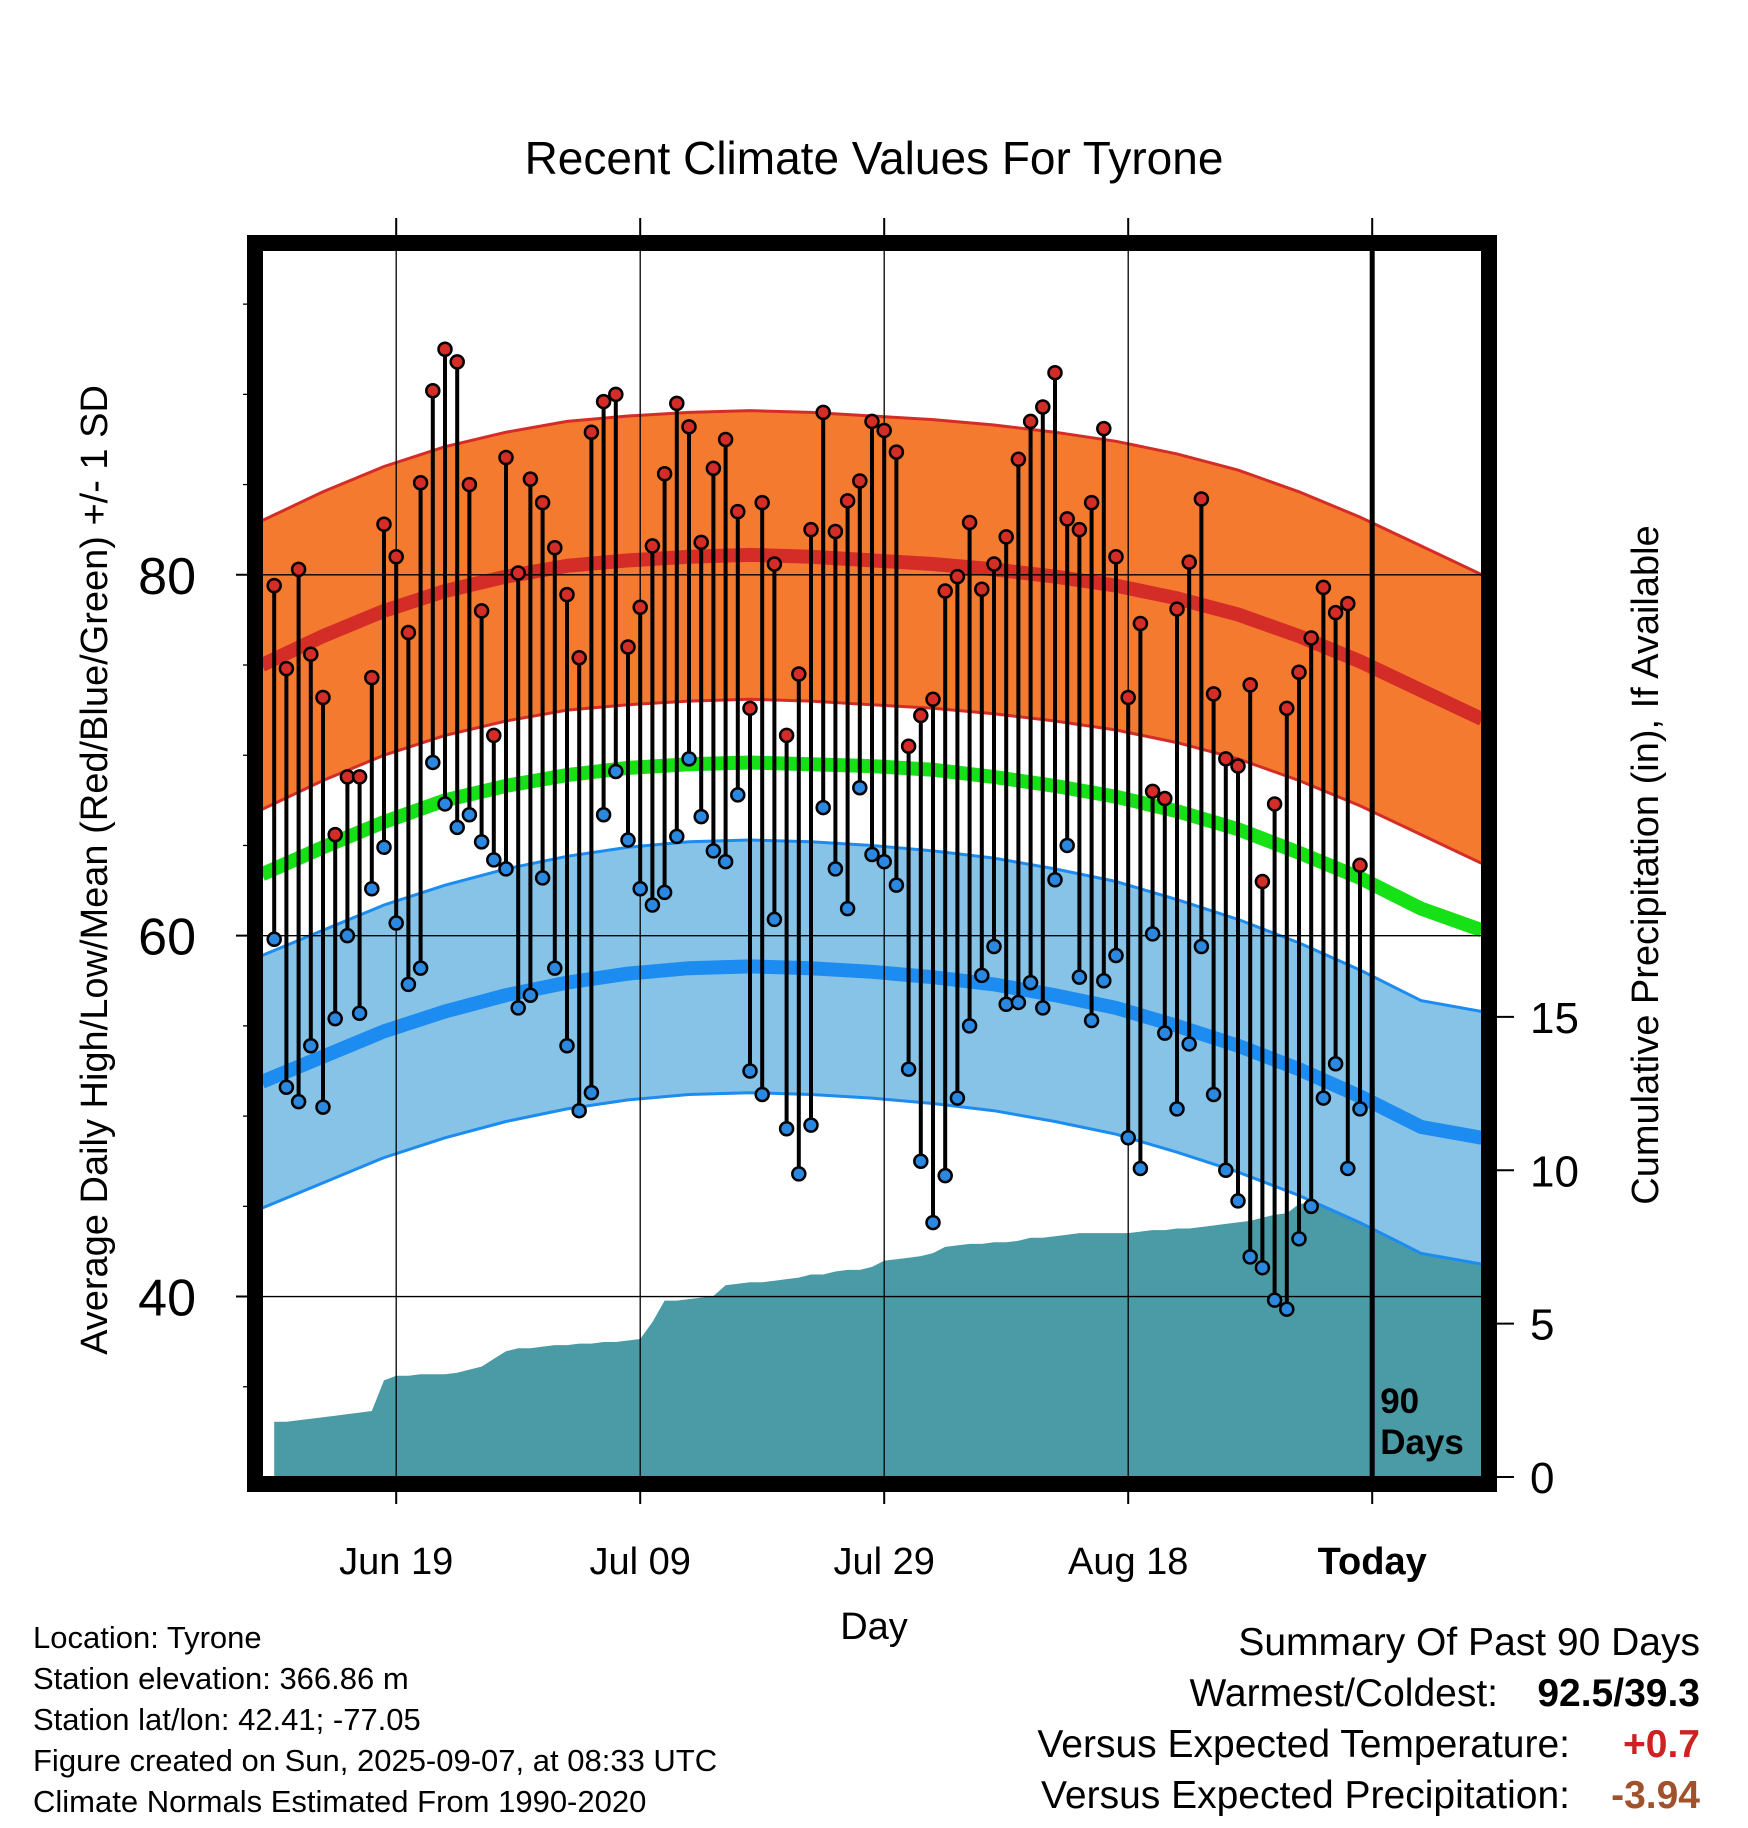  Describe the element at coordinates (1618, 1693) in the screenshot. I see `warmest-value: 92.5/39.3` at that location.